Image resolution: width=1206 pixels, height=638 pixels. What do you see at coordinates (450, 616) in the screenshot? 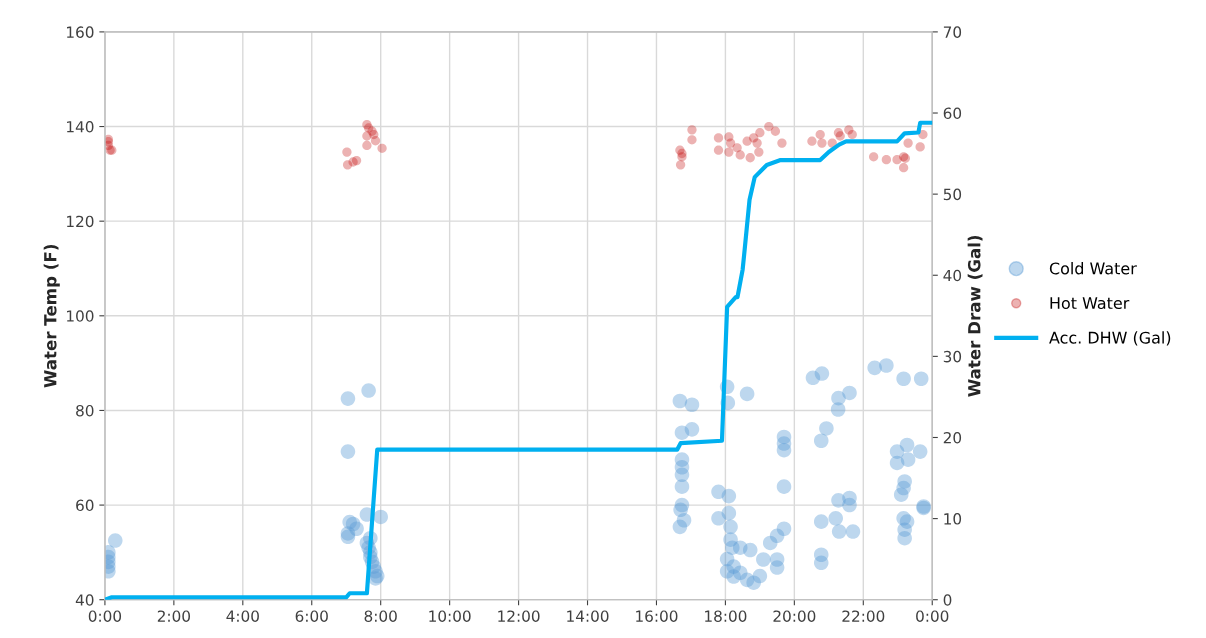
I see `x-tick-label: 10:00` at bounding box center [450, 616].